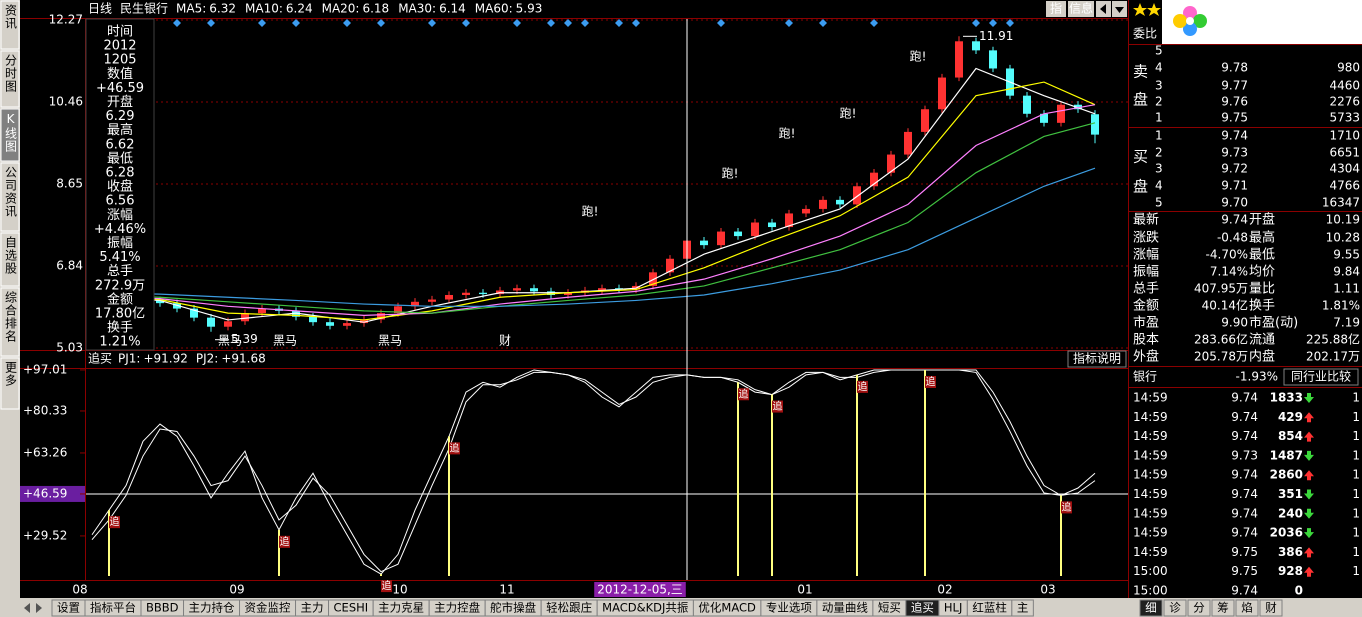 The height and width of the screenshot is (617, 1362). What do you see at coordinates (494, 9) in the screenshot?
I see `ma-name: MA60:` at bounding box center [494, 9].